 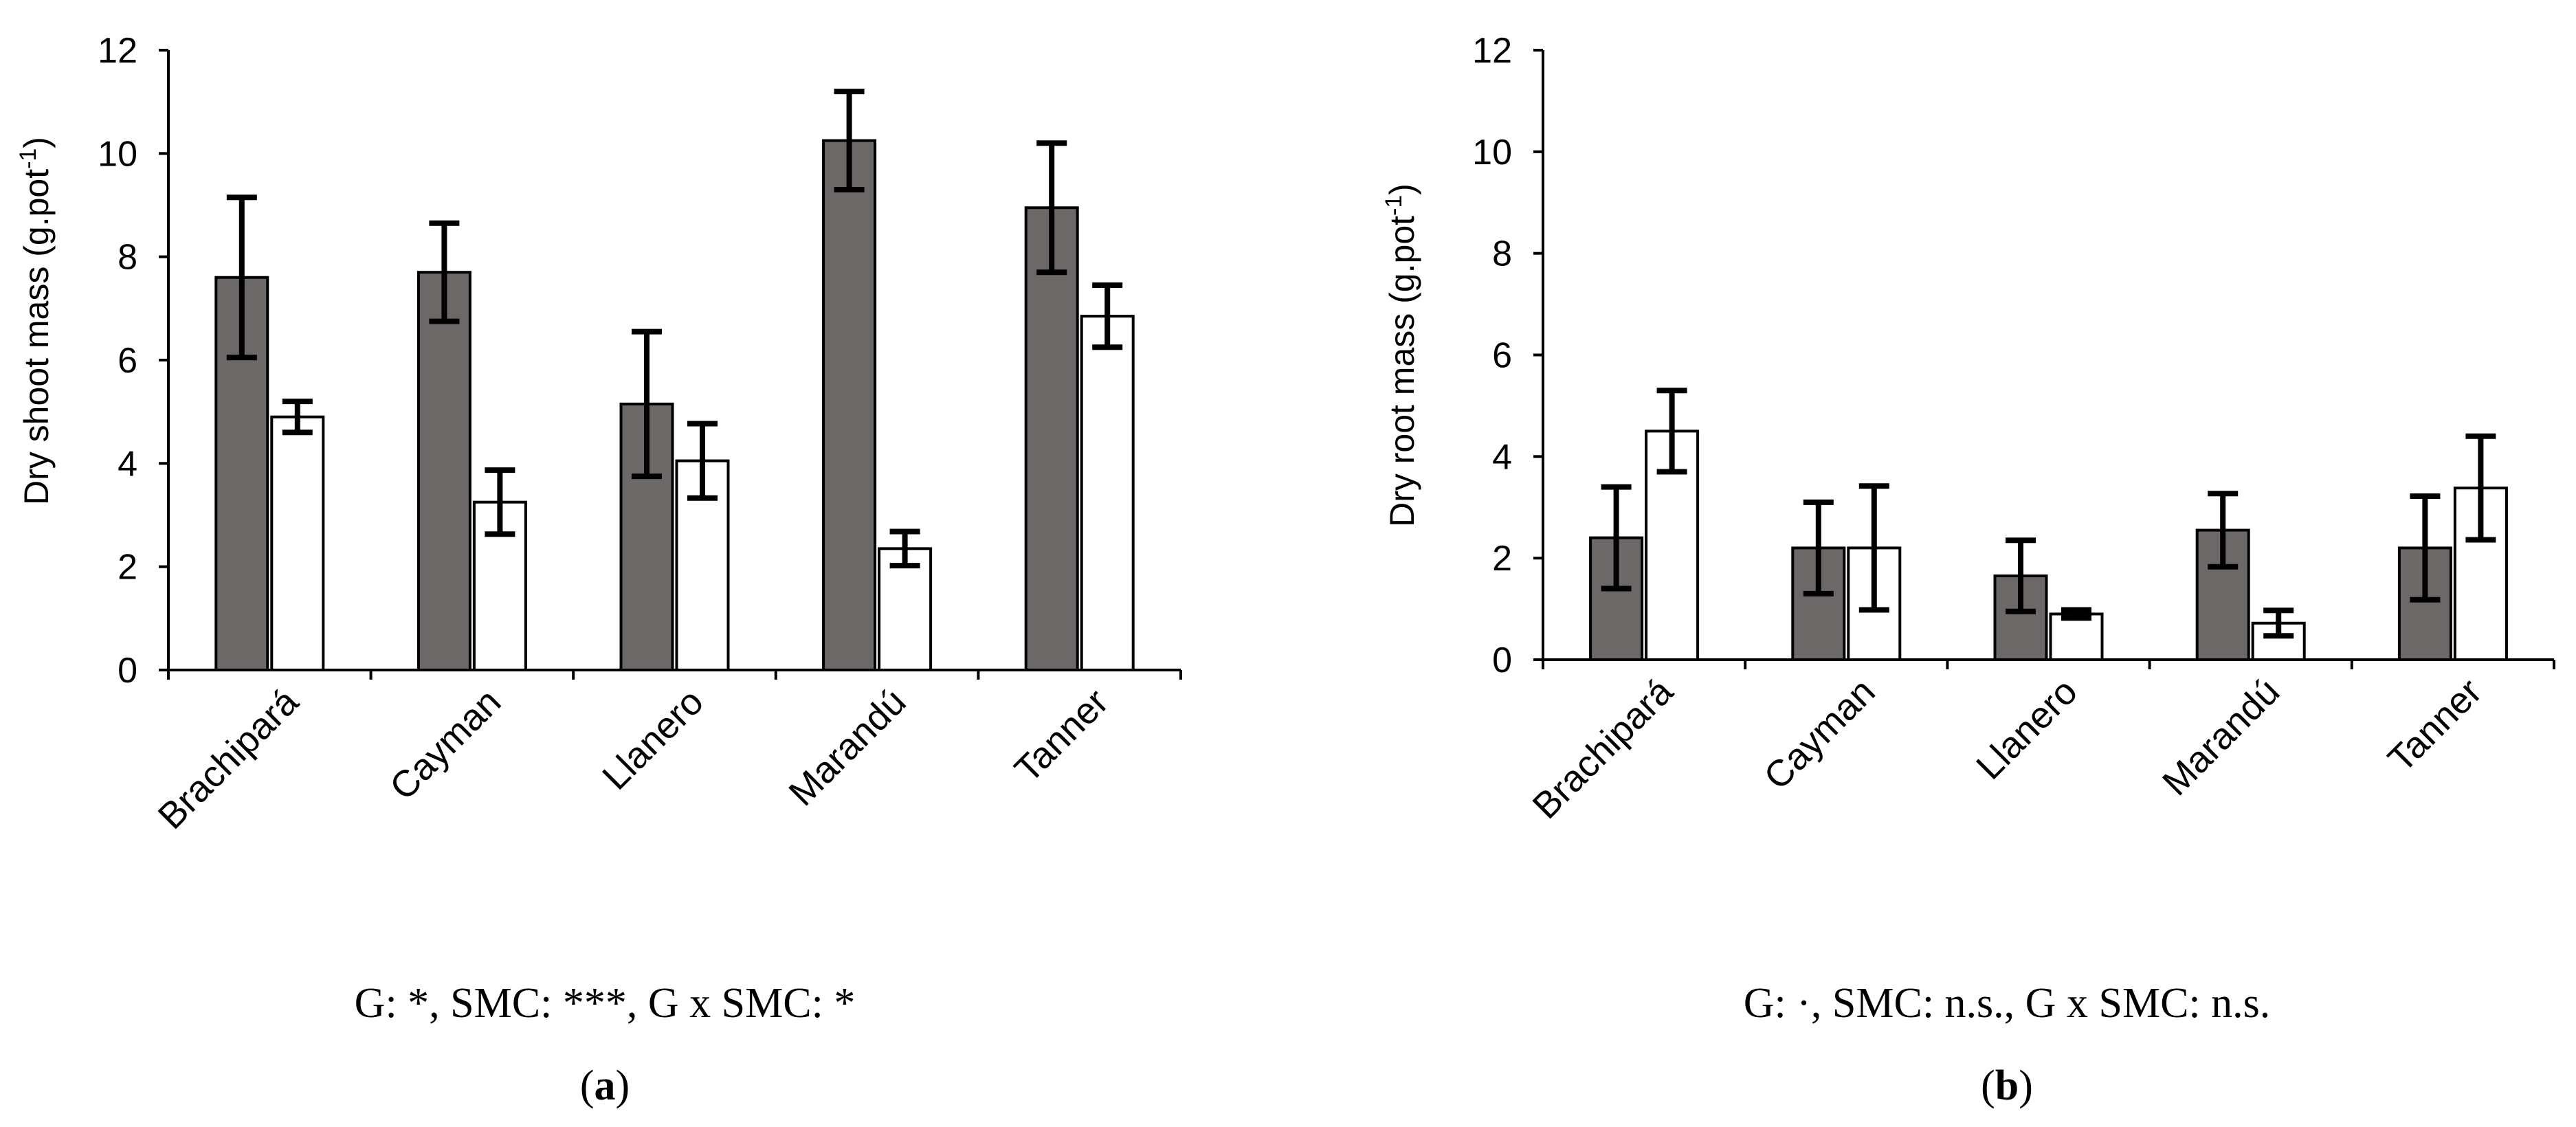 What do you see at coordinates (847, 748) in the screenshot?
I see `panel-a-category-label: Marandú` at bounding box center [847, 748].